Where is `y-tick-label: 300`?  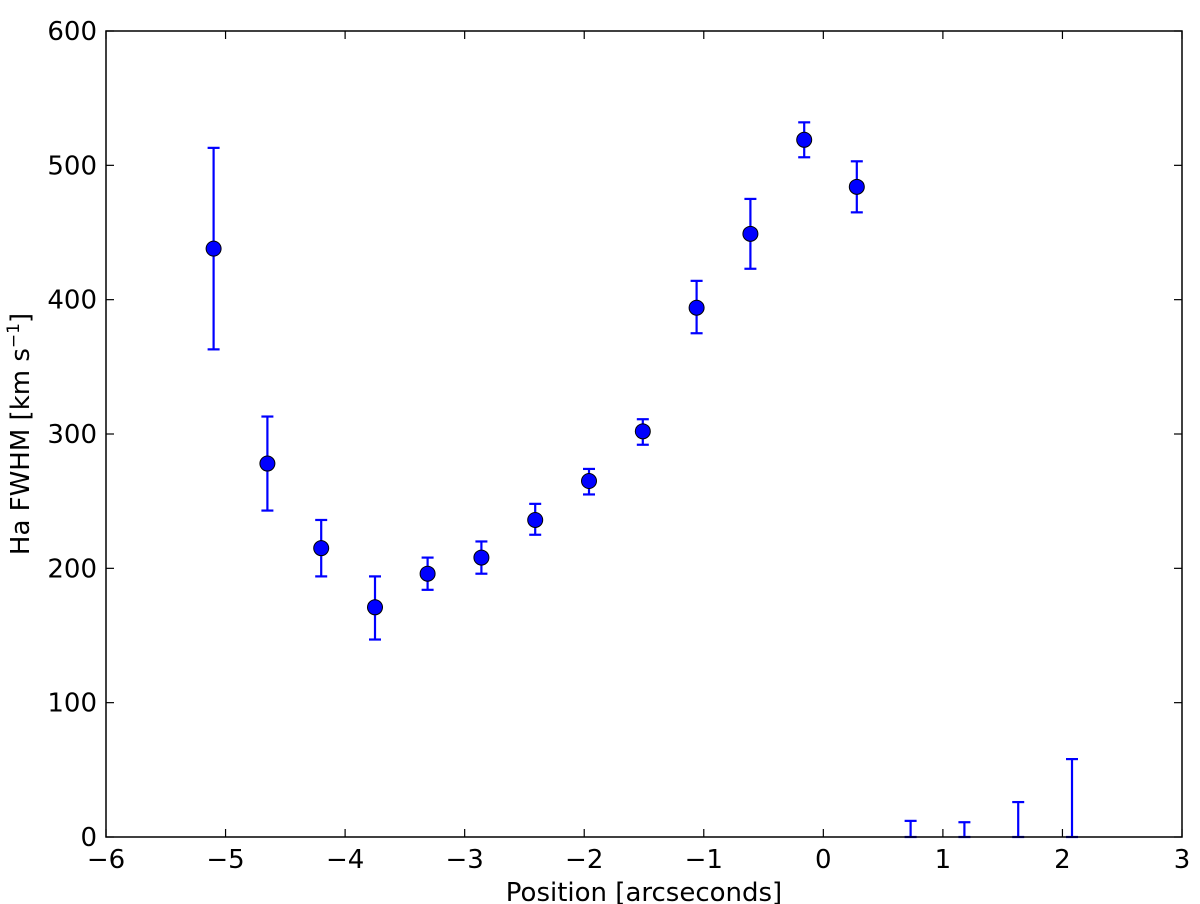
y-tick-label: 300 is located at coordinates (72, 435).